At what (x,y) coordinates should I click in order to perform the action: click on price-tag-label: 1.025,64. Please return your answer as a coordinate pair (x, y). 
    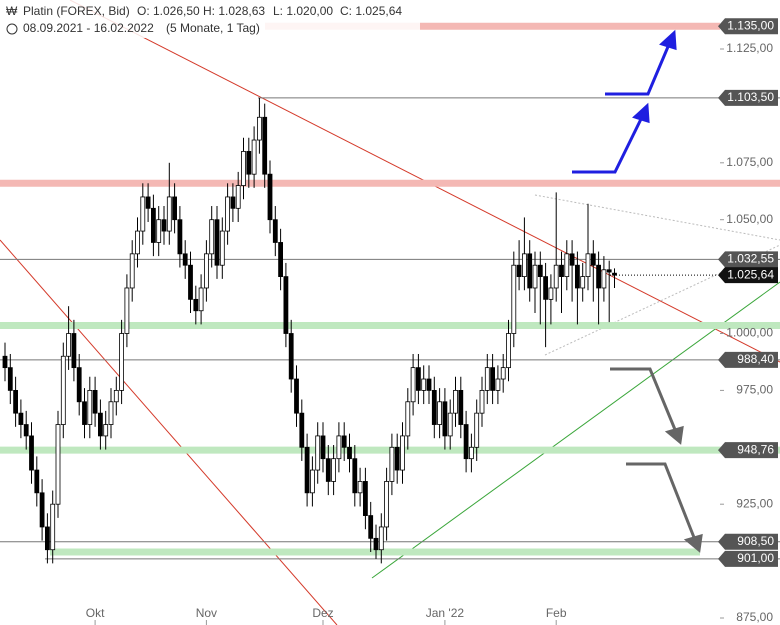
    Looking at the image, I should click on (750, 274).